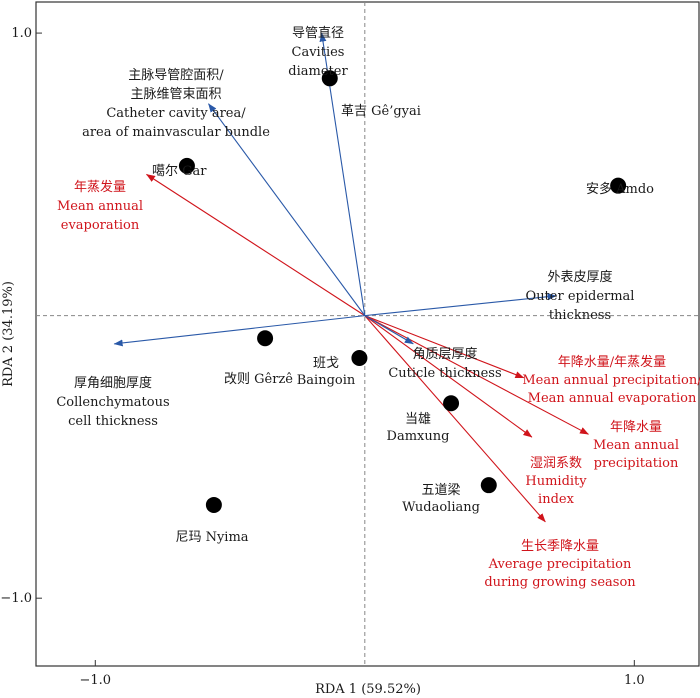 The width and height of the screenshot is (700, 698). I want to click on site-label-amdo-line: 安多 Amdo, so click(620, 189).